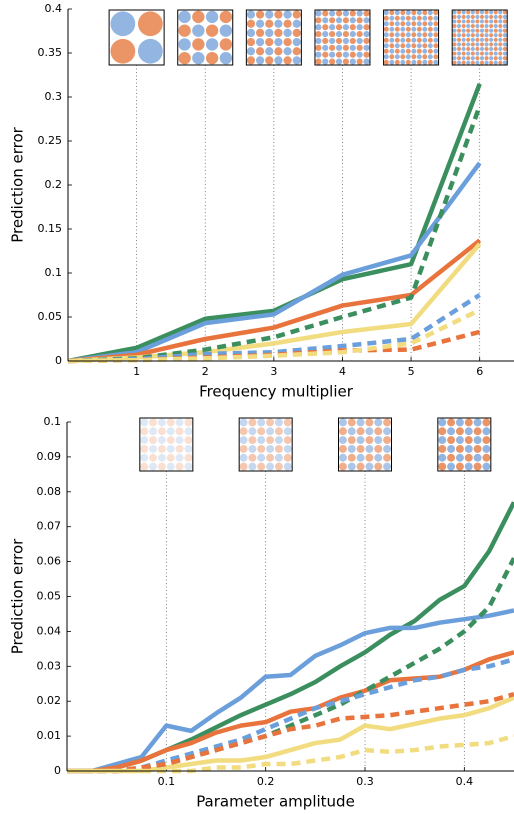 The width and height of the screenshot is (514, 814). What do you see at coordinates (365, 781) in the screenshot?
I see `x-tick-label: 0.3` at bounding box center [365, 781].